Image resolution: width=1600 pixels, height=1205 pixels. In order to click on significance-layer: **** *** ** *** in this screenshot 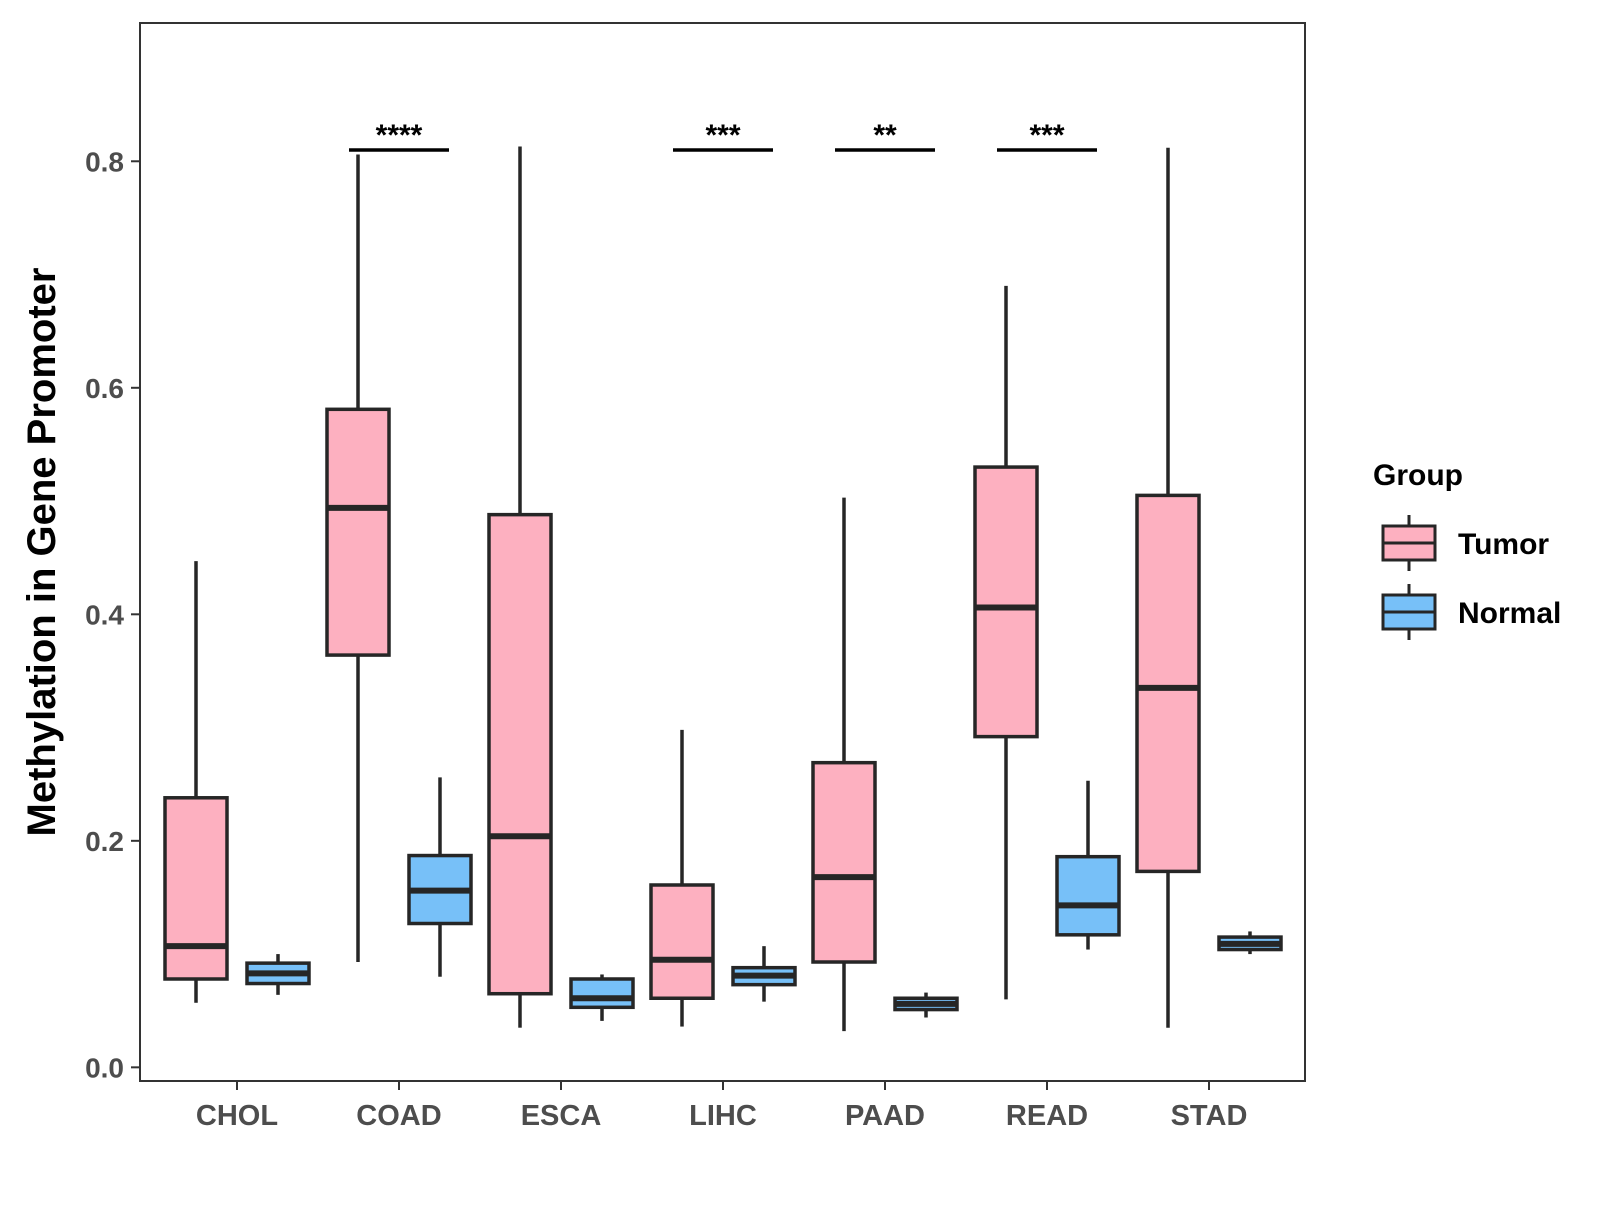, I will do `click(723, 135)`.